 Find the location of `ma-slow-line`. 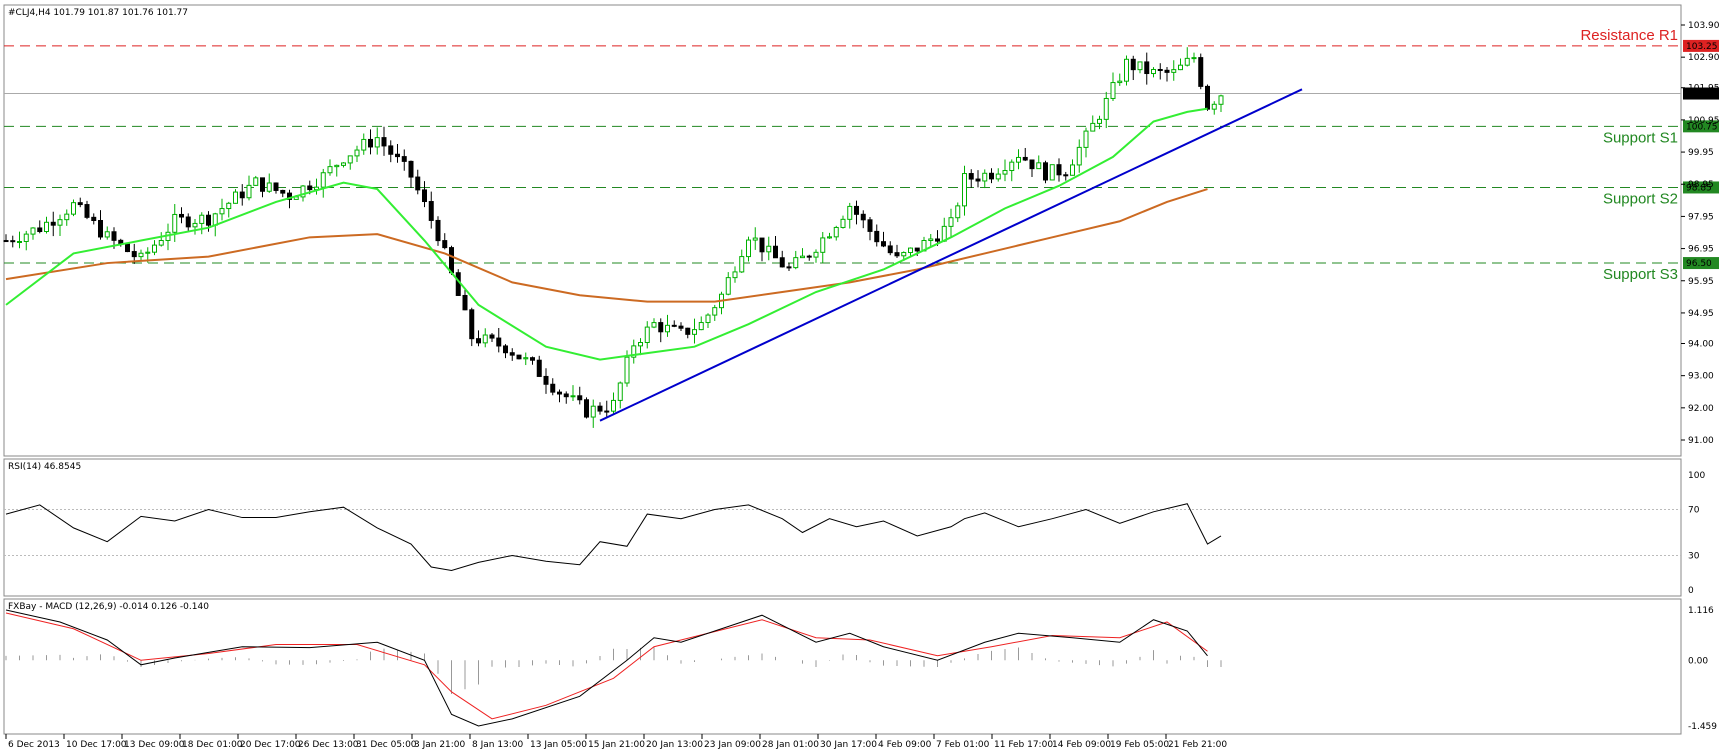

ma-slow-line is located at coordinates (606, 245).